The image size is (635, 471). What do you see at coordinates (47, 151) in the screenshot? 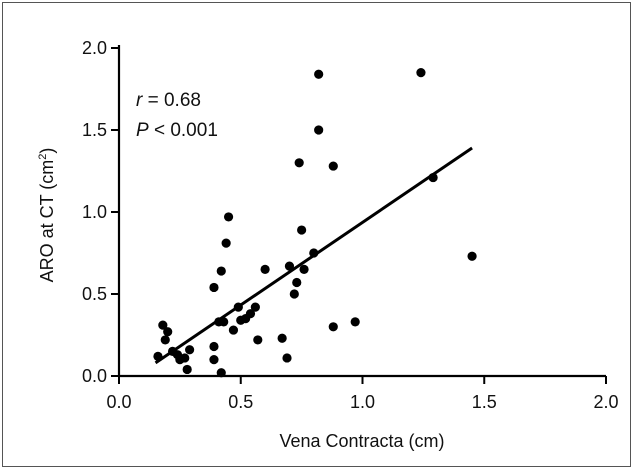
I see `y-axis-title-close: )` at bounding box center [47, 151].